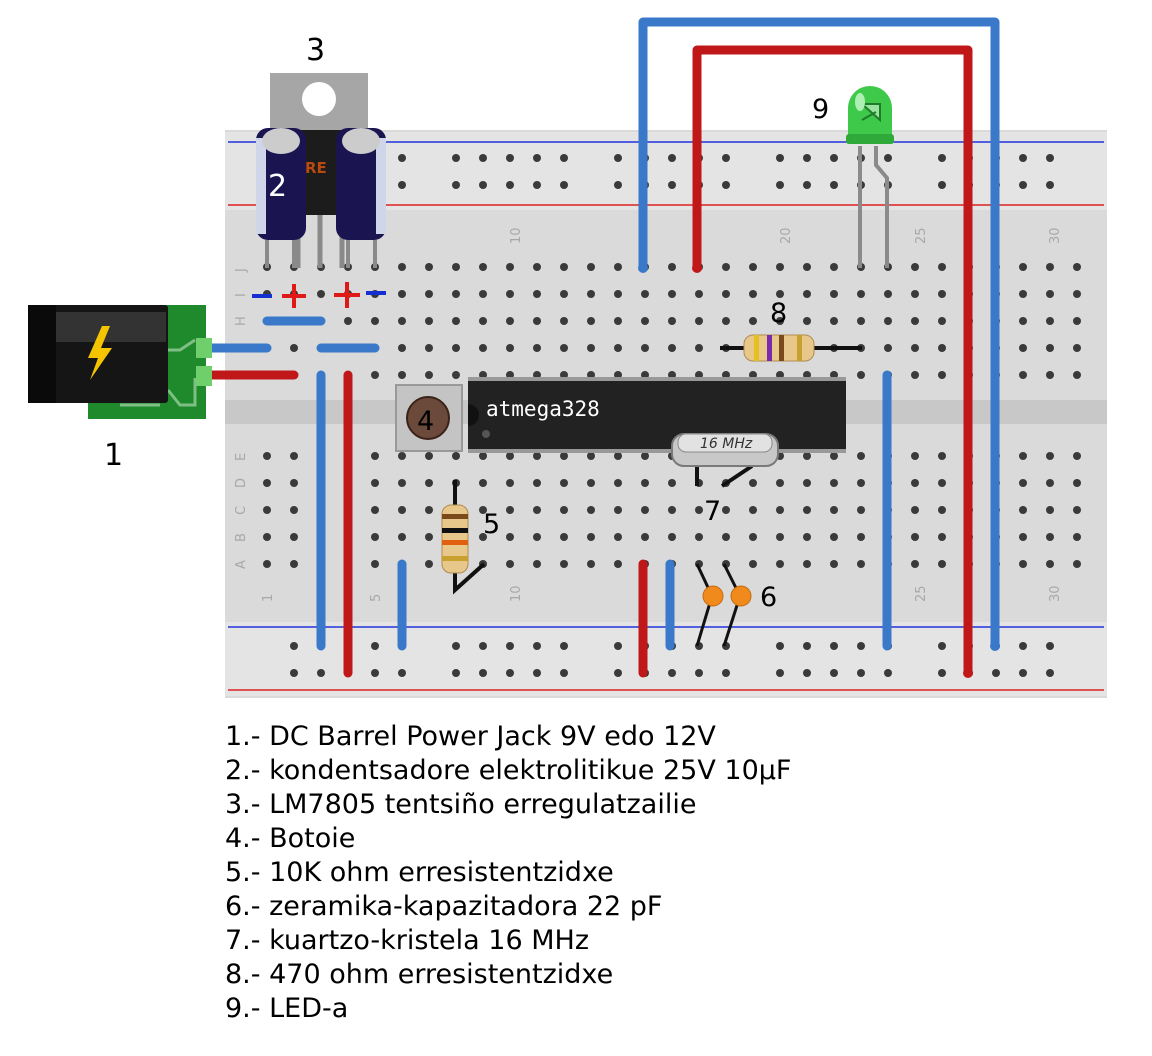 The width and height of the screenshot is (1152, 1056). I want to click on led-leg, so click(881, 207).